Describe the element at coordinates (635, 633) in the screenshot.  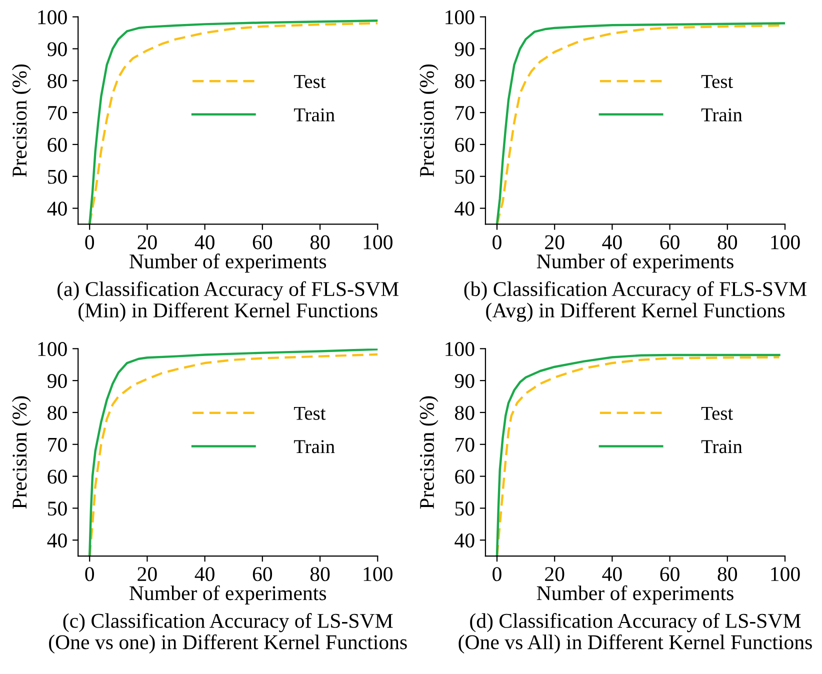
I see `text: (d) Classification Accuracy of LS-SVM (One vs All) in Different Kernel Functions` at that location.